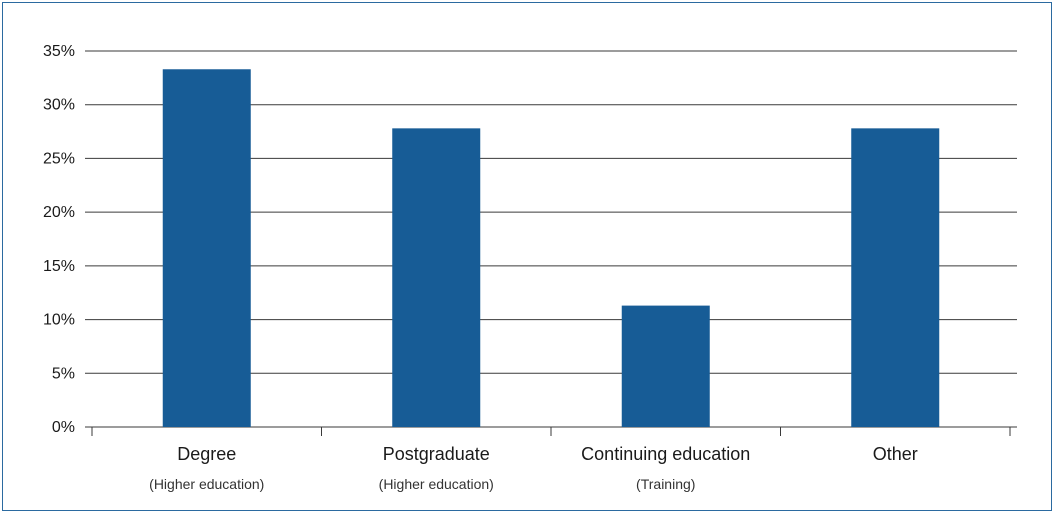 This screenshot has width=1054, height=513. What do you see at coordinates (59, 266) in the screenshot?
I see `y-tick-label: 15%` at bounding box center [59, 266].